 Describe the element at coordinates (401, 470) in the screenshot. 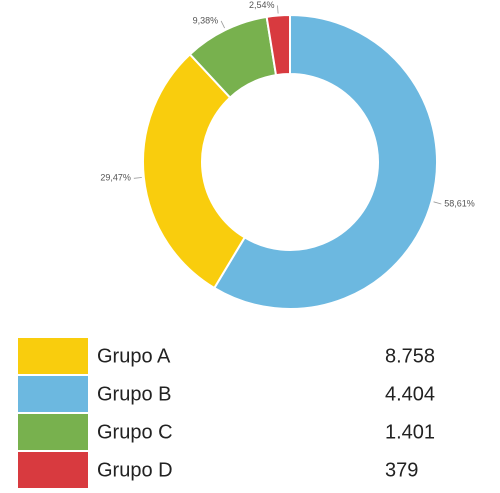

I see `legend-value: 379` at that location.